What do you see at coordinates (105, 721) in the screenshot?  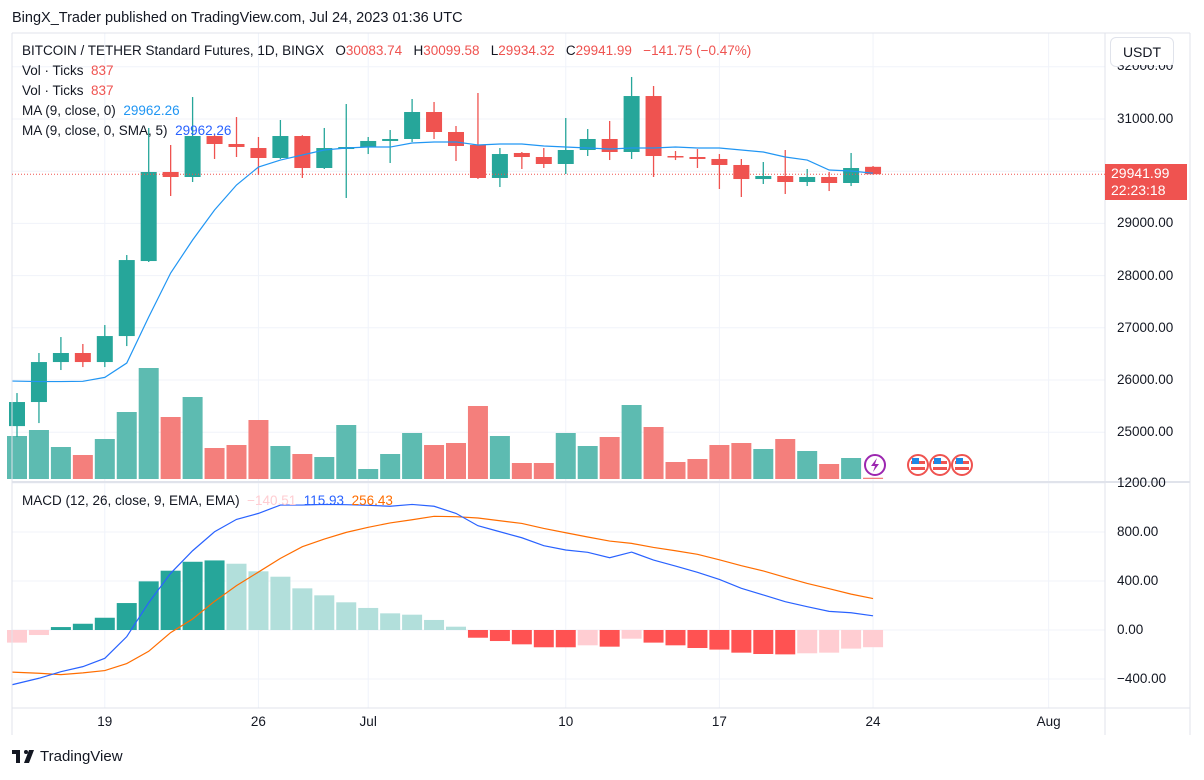 I see `time-tick: 19` at bounding box center [105, 721].